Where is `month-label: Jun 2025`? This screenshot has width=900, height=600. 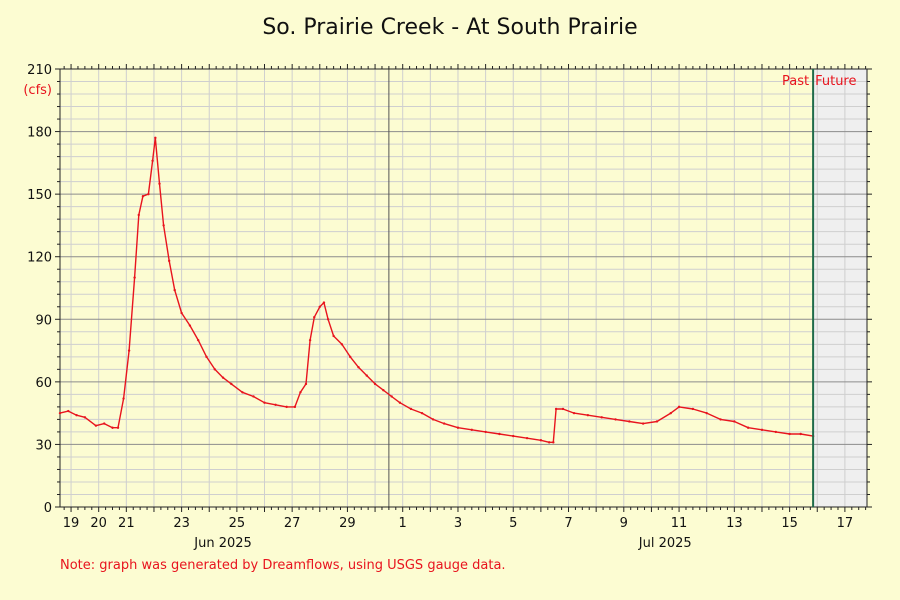 month-label: Jun 2025 is located at coordinates (222, 543).